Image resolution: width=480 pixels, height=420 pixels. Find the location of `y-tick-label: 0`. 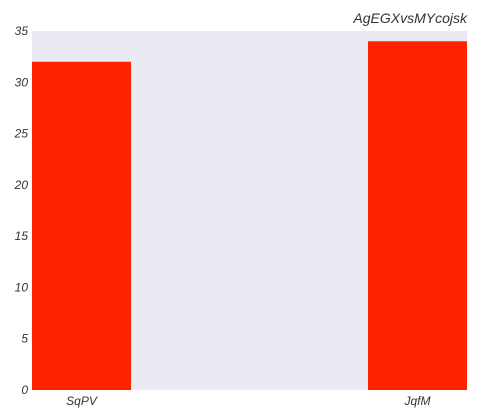

y-tick-label: 0 is located at coordinates (24, 390).